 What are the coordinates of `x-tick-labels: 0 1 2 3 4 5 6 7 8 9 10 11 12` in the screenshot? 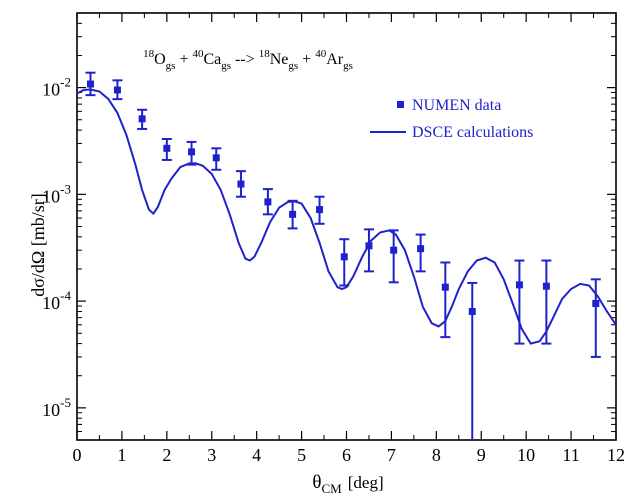 It's located at (349, 455).